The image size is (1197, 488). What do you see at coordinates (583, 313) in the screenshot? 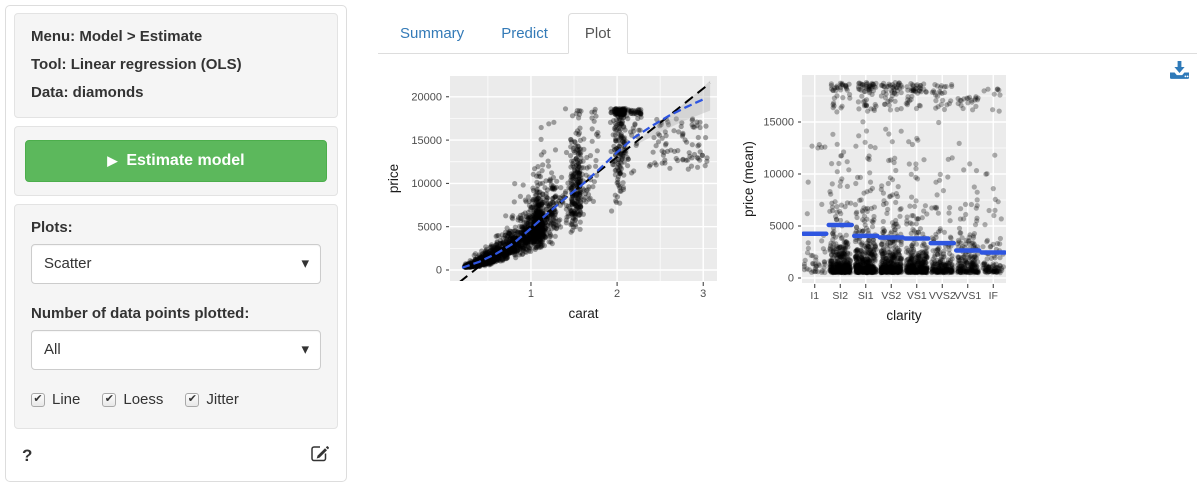
I see `svg-text: carat` at bounding box center [583, 313].